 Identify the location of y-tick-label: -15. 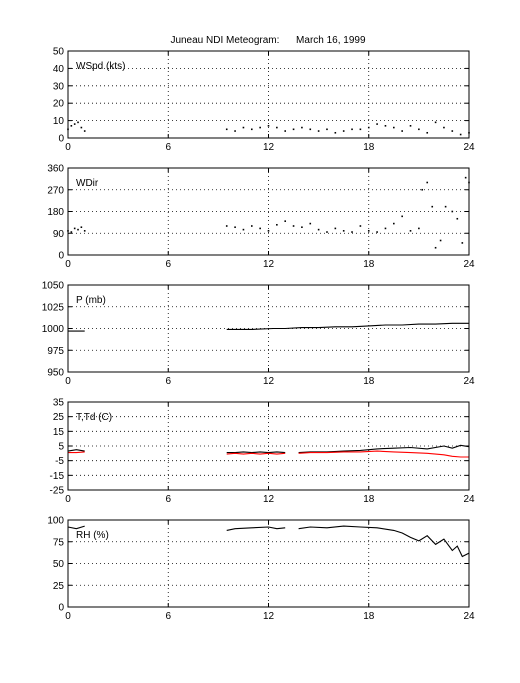
(57, 476).